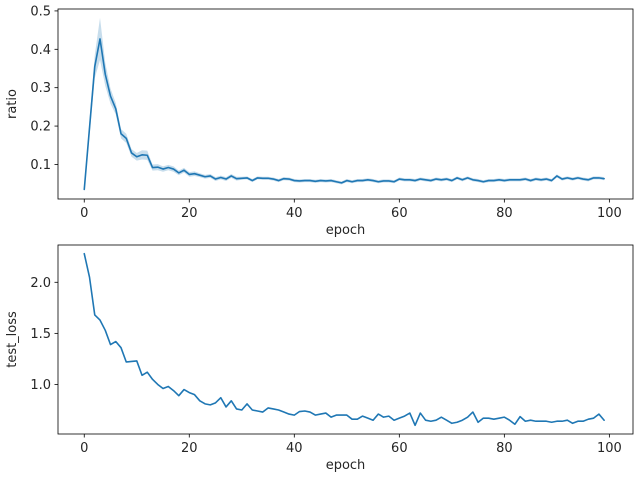 This screenshot has height=480, width=640. Describe the element at coordinates (189, 213) in the screenshot. I see `panel-1-x-tick-label: 20` at that location.